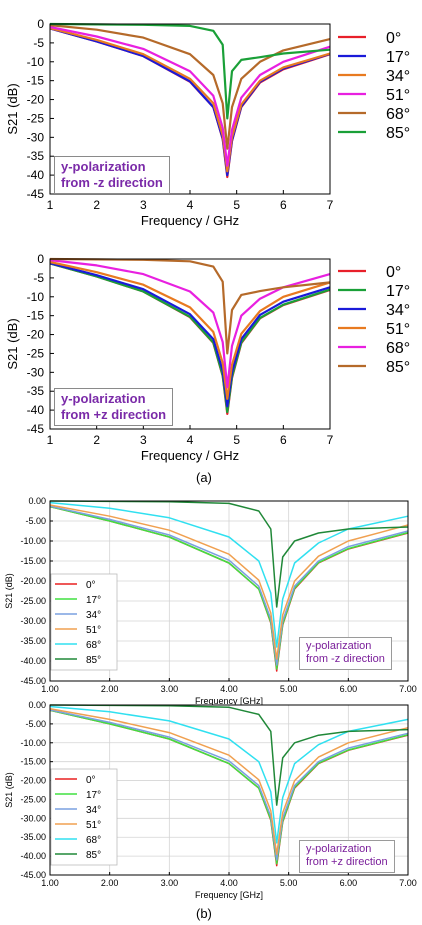 The height and width of the screenshot is (925, 422). I want to click on tick-label-y: -45, so click(36, 429).